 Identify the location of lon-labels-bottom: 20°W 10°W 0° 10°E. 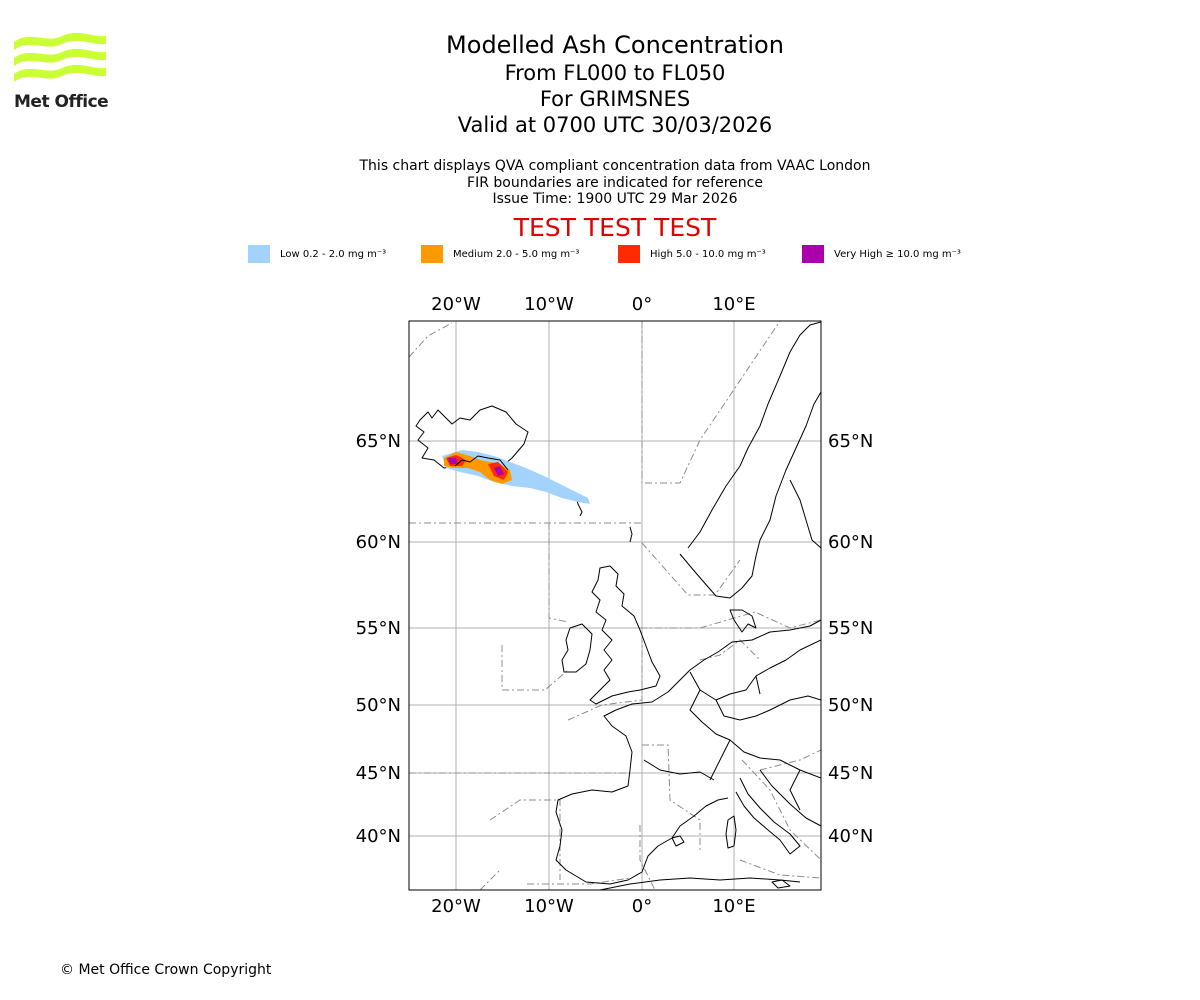
(593, 905).